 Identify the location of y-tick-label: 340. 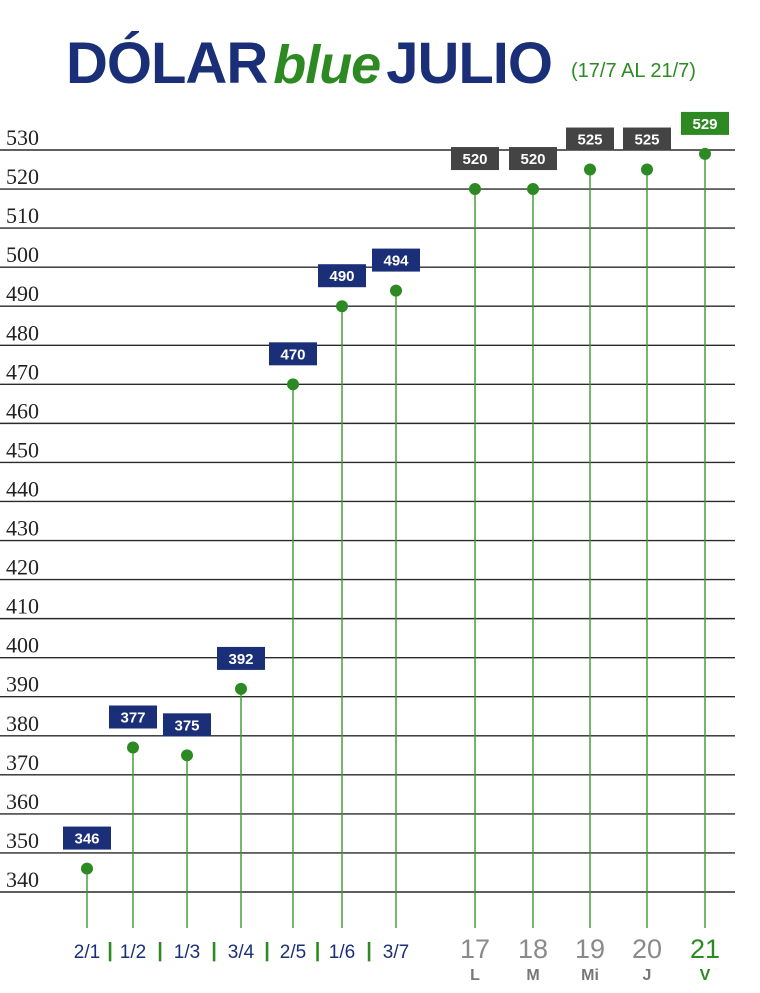
(22, 879).